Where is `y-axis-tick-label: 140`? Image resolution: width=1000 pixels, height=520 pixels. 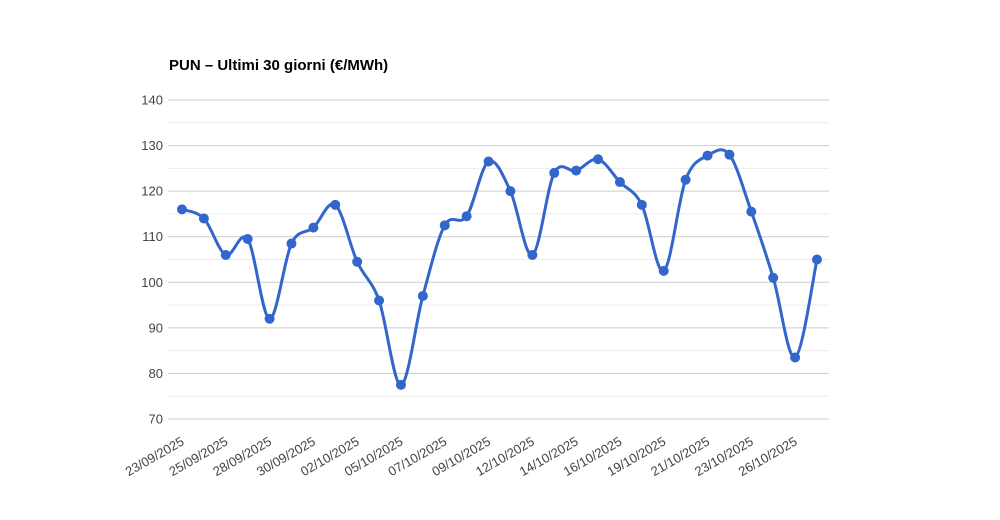
y-axis-tick-label: 140 is located at coordinates (152, 100).